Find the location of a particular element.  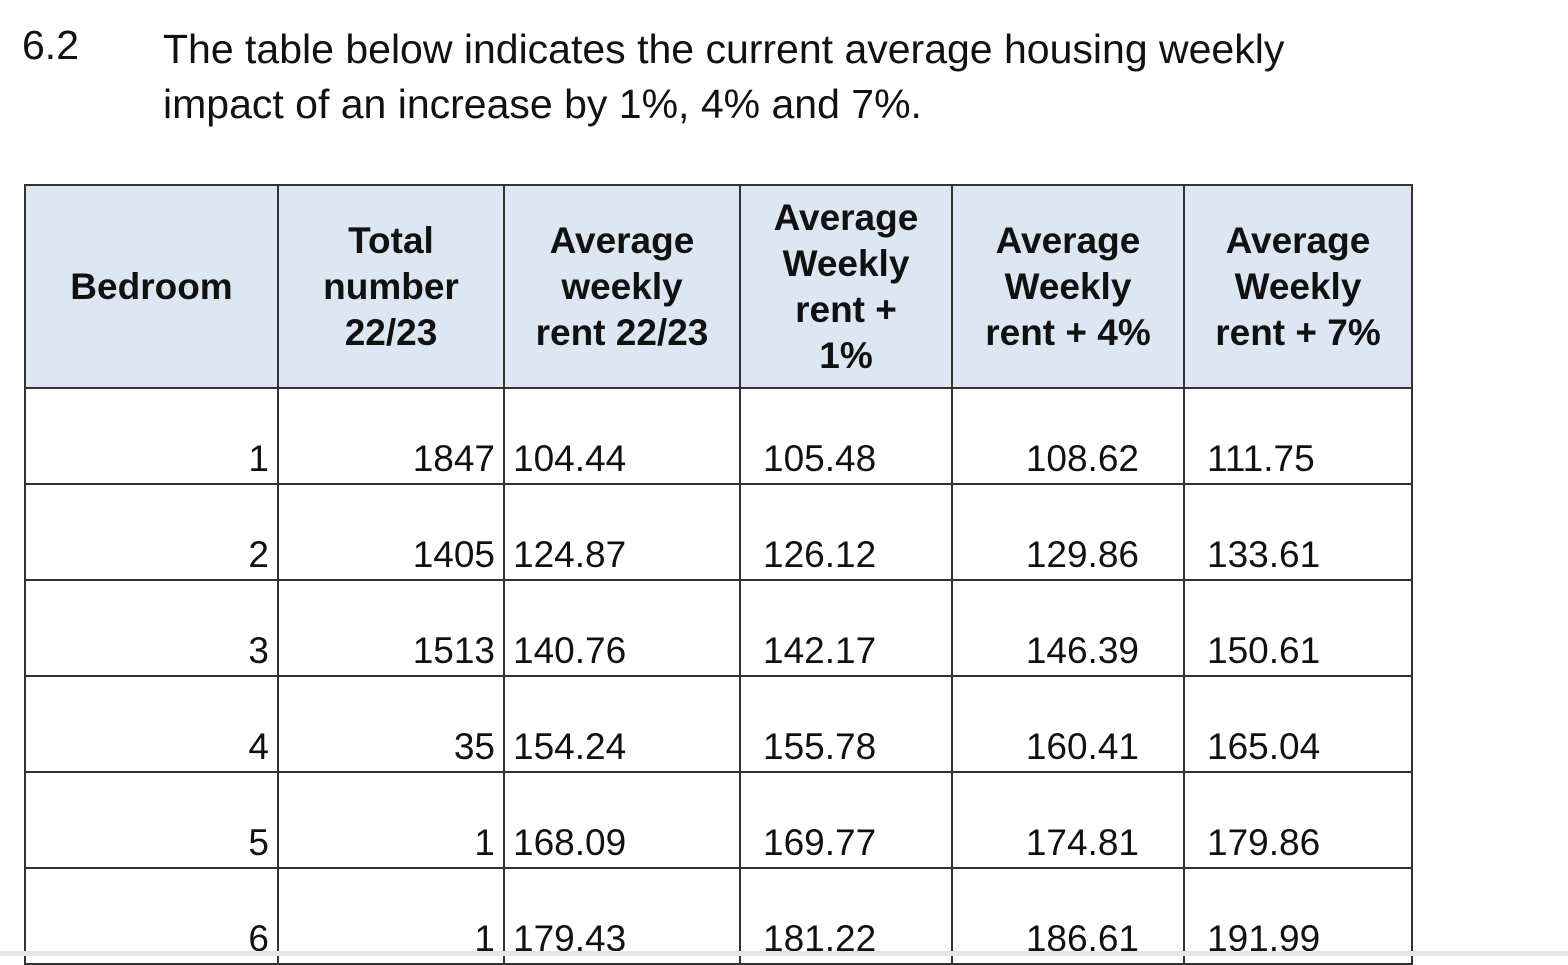

table-cell: 165.04 is located at coordinates (1298, 724).